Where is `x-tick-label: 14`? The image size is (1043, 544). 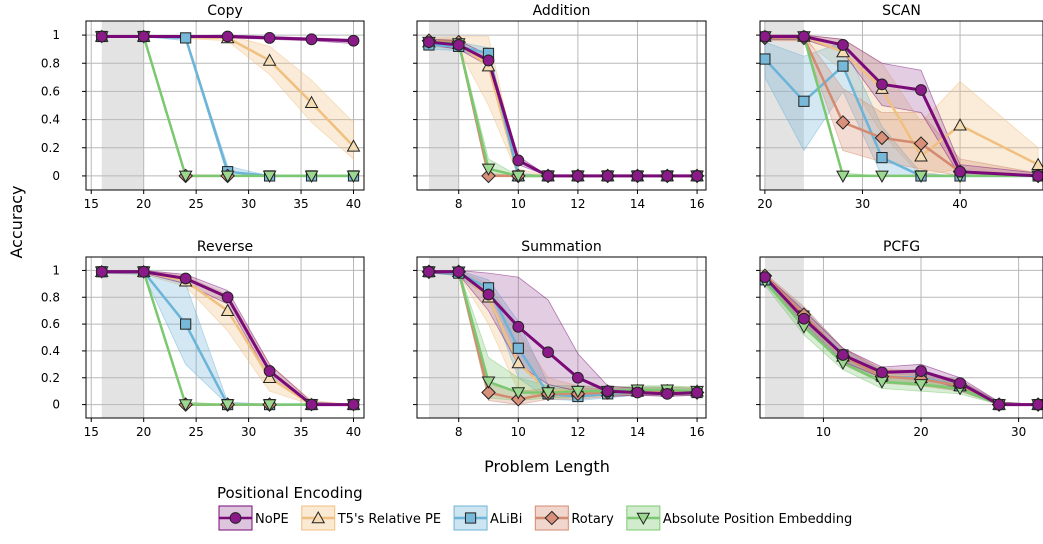 x-tick-label: 14 is located at coordinates (637, 204).